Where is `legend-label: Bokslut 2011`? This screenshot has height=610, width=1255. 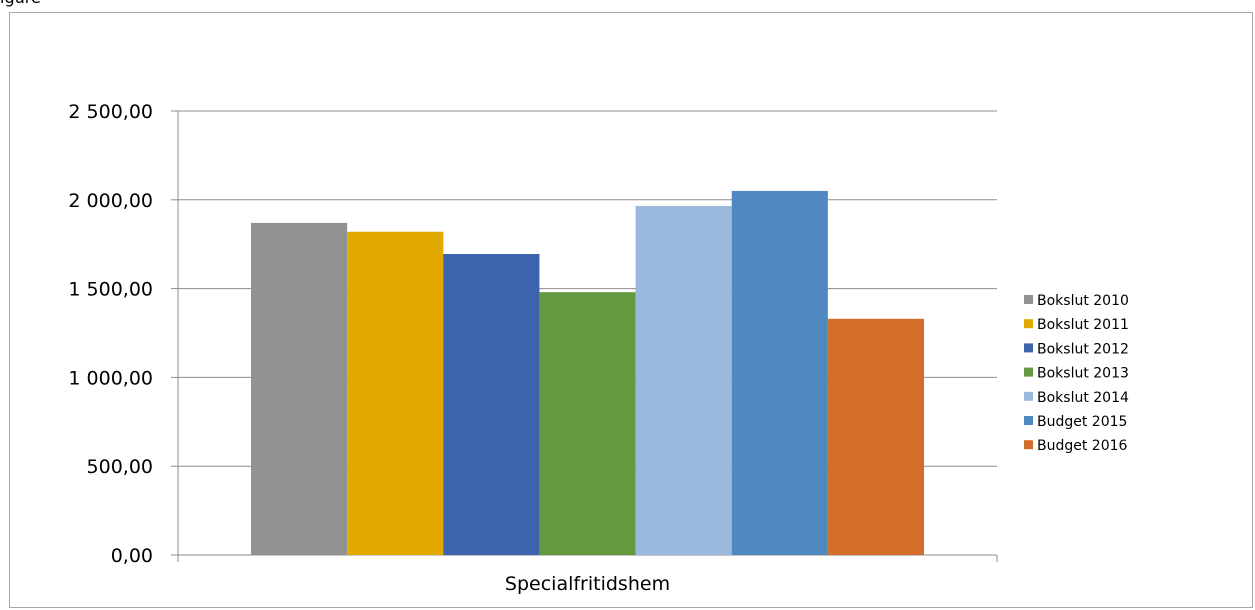 legend-label: Bokslut 2011 is located at coordinates (1083, 325).